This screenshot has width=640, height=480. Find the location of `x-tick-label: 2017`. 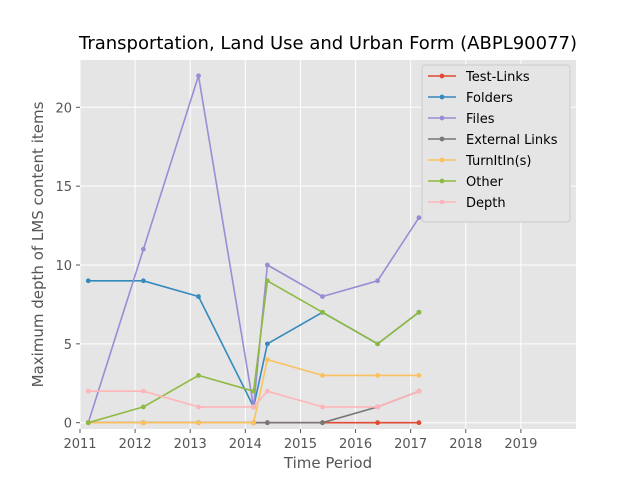

x-tick-label: 2017 is located at coordinates (410, 444).